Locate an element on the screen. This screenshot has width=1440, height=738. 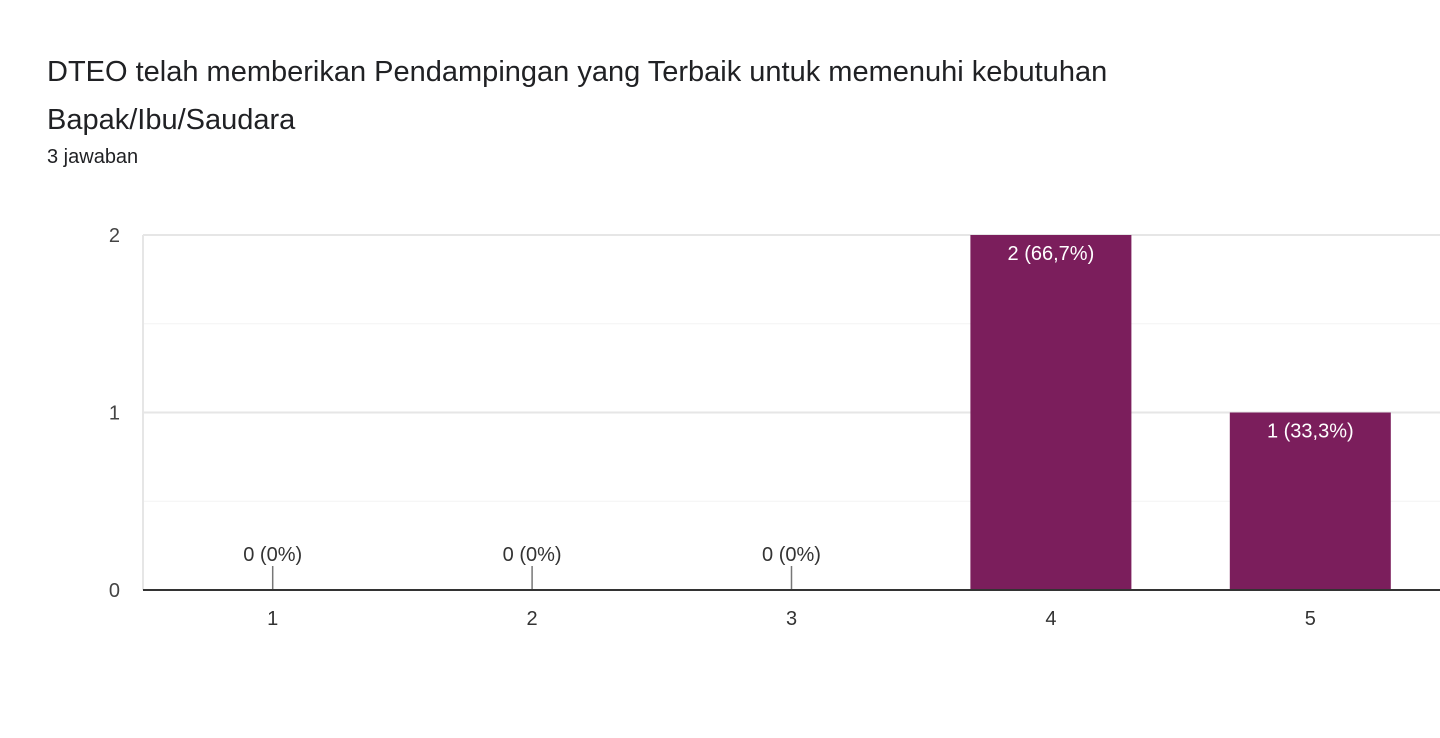
data-label: 2 (66,7%) is located at coordinates (1051, 254).